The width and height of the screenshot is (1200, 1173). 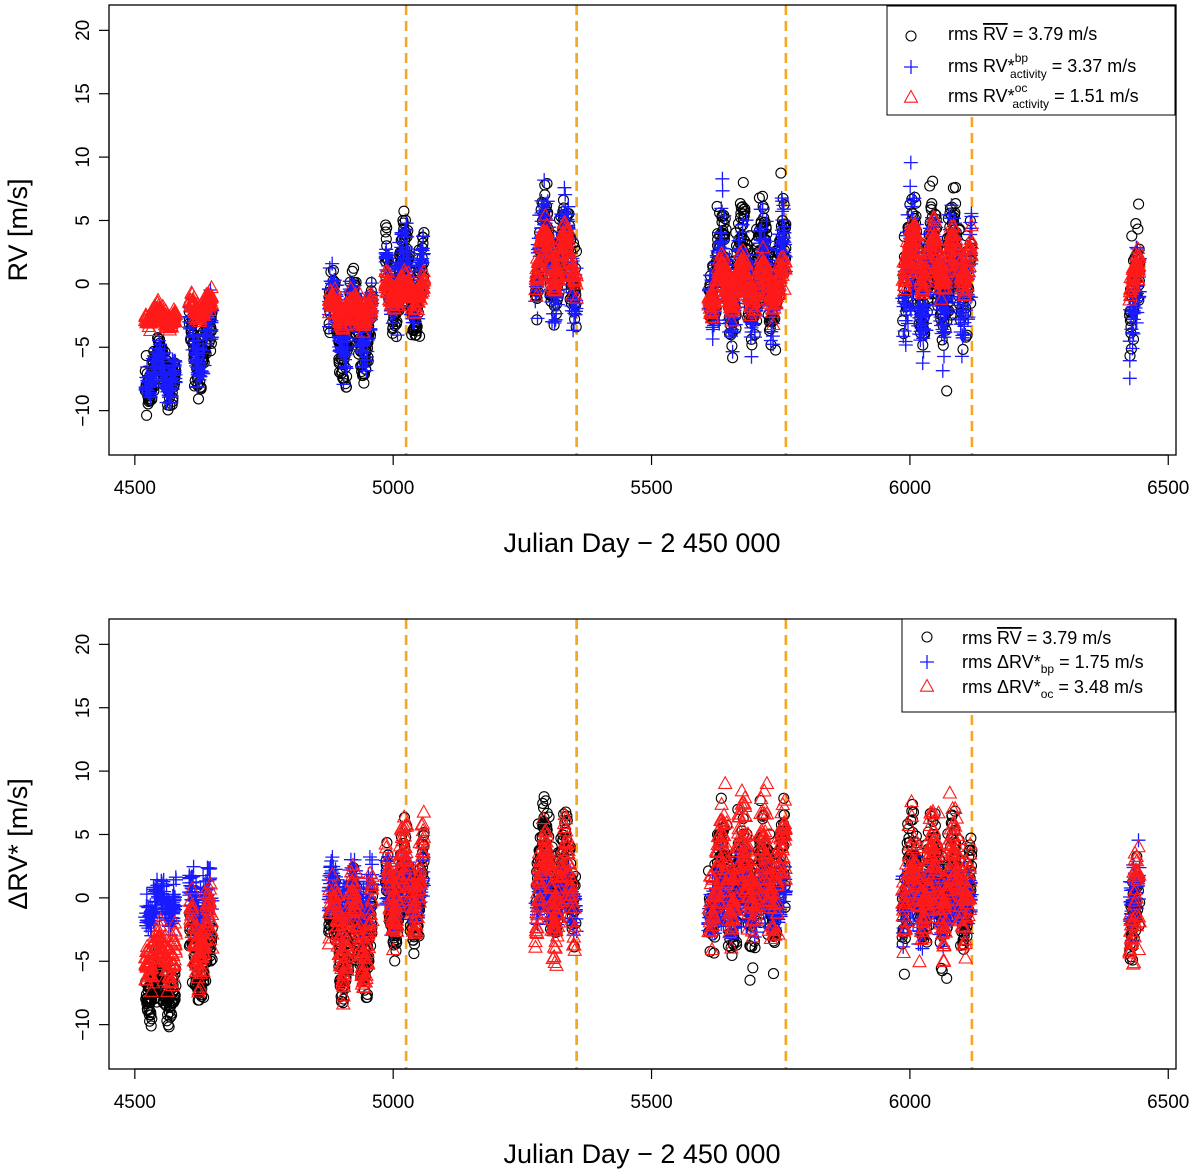 I want to click on y-tick-label: 10, so click(x=83, y=157).